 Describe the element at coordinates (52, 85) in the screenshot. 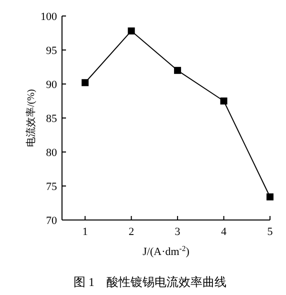

I see `y-tick-label: 90` at that location.